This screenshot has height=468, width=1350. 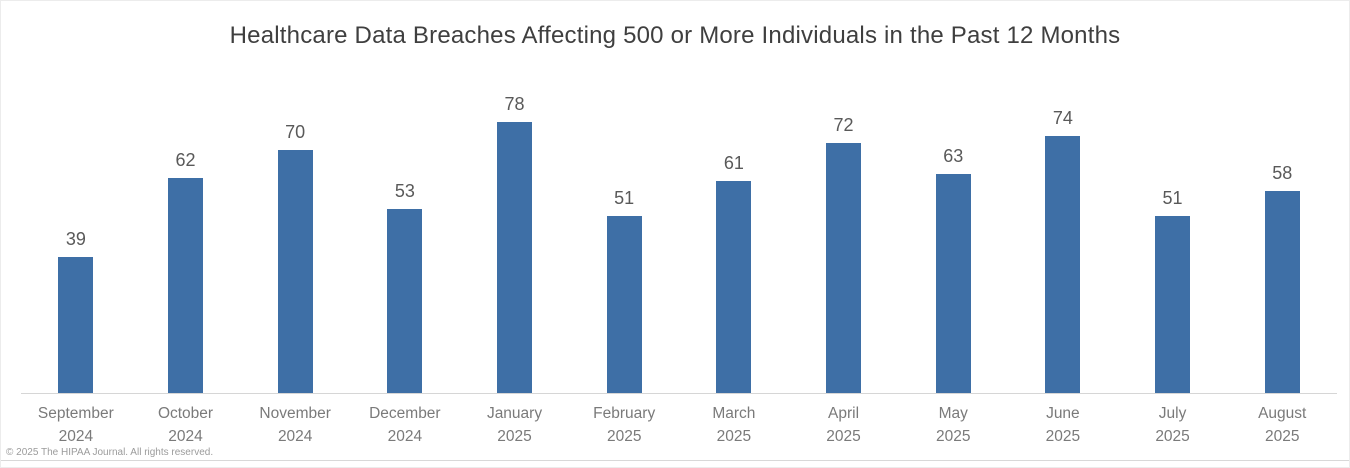 What do you see at coordinates (515, 425) in the screenshot?
I see `x-axis-label: January 2025` at bounding box center [515, 425].